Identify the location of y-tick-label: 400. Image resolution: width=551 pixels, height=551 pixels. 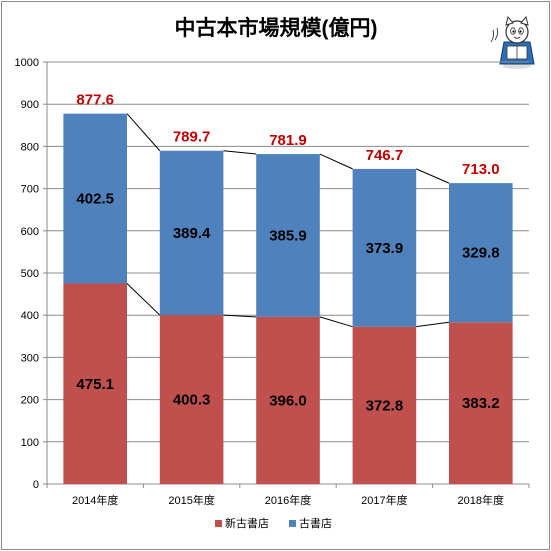
(30, 316).